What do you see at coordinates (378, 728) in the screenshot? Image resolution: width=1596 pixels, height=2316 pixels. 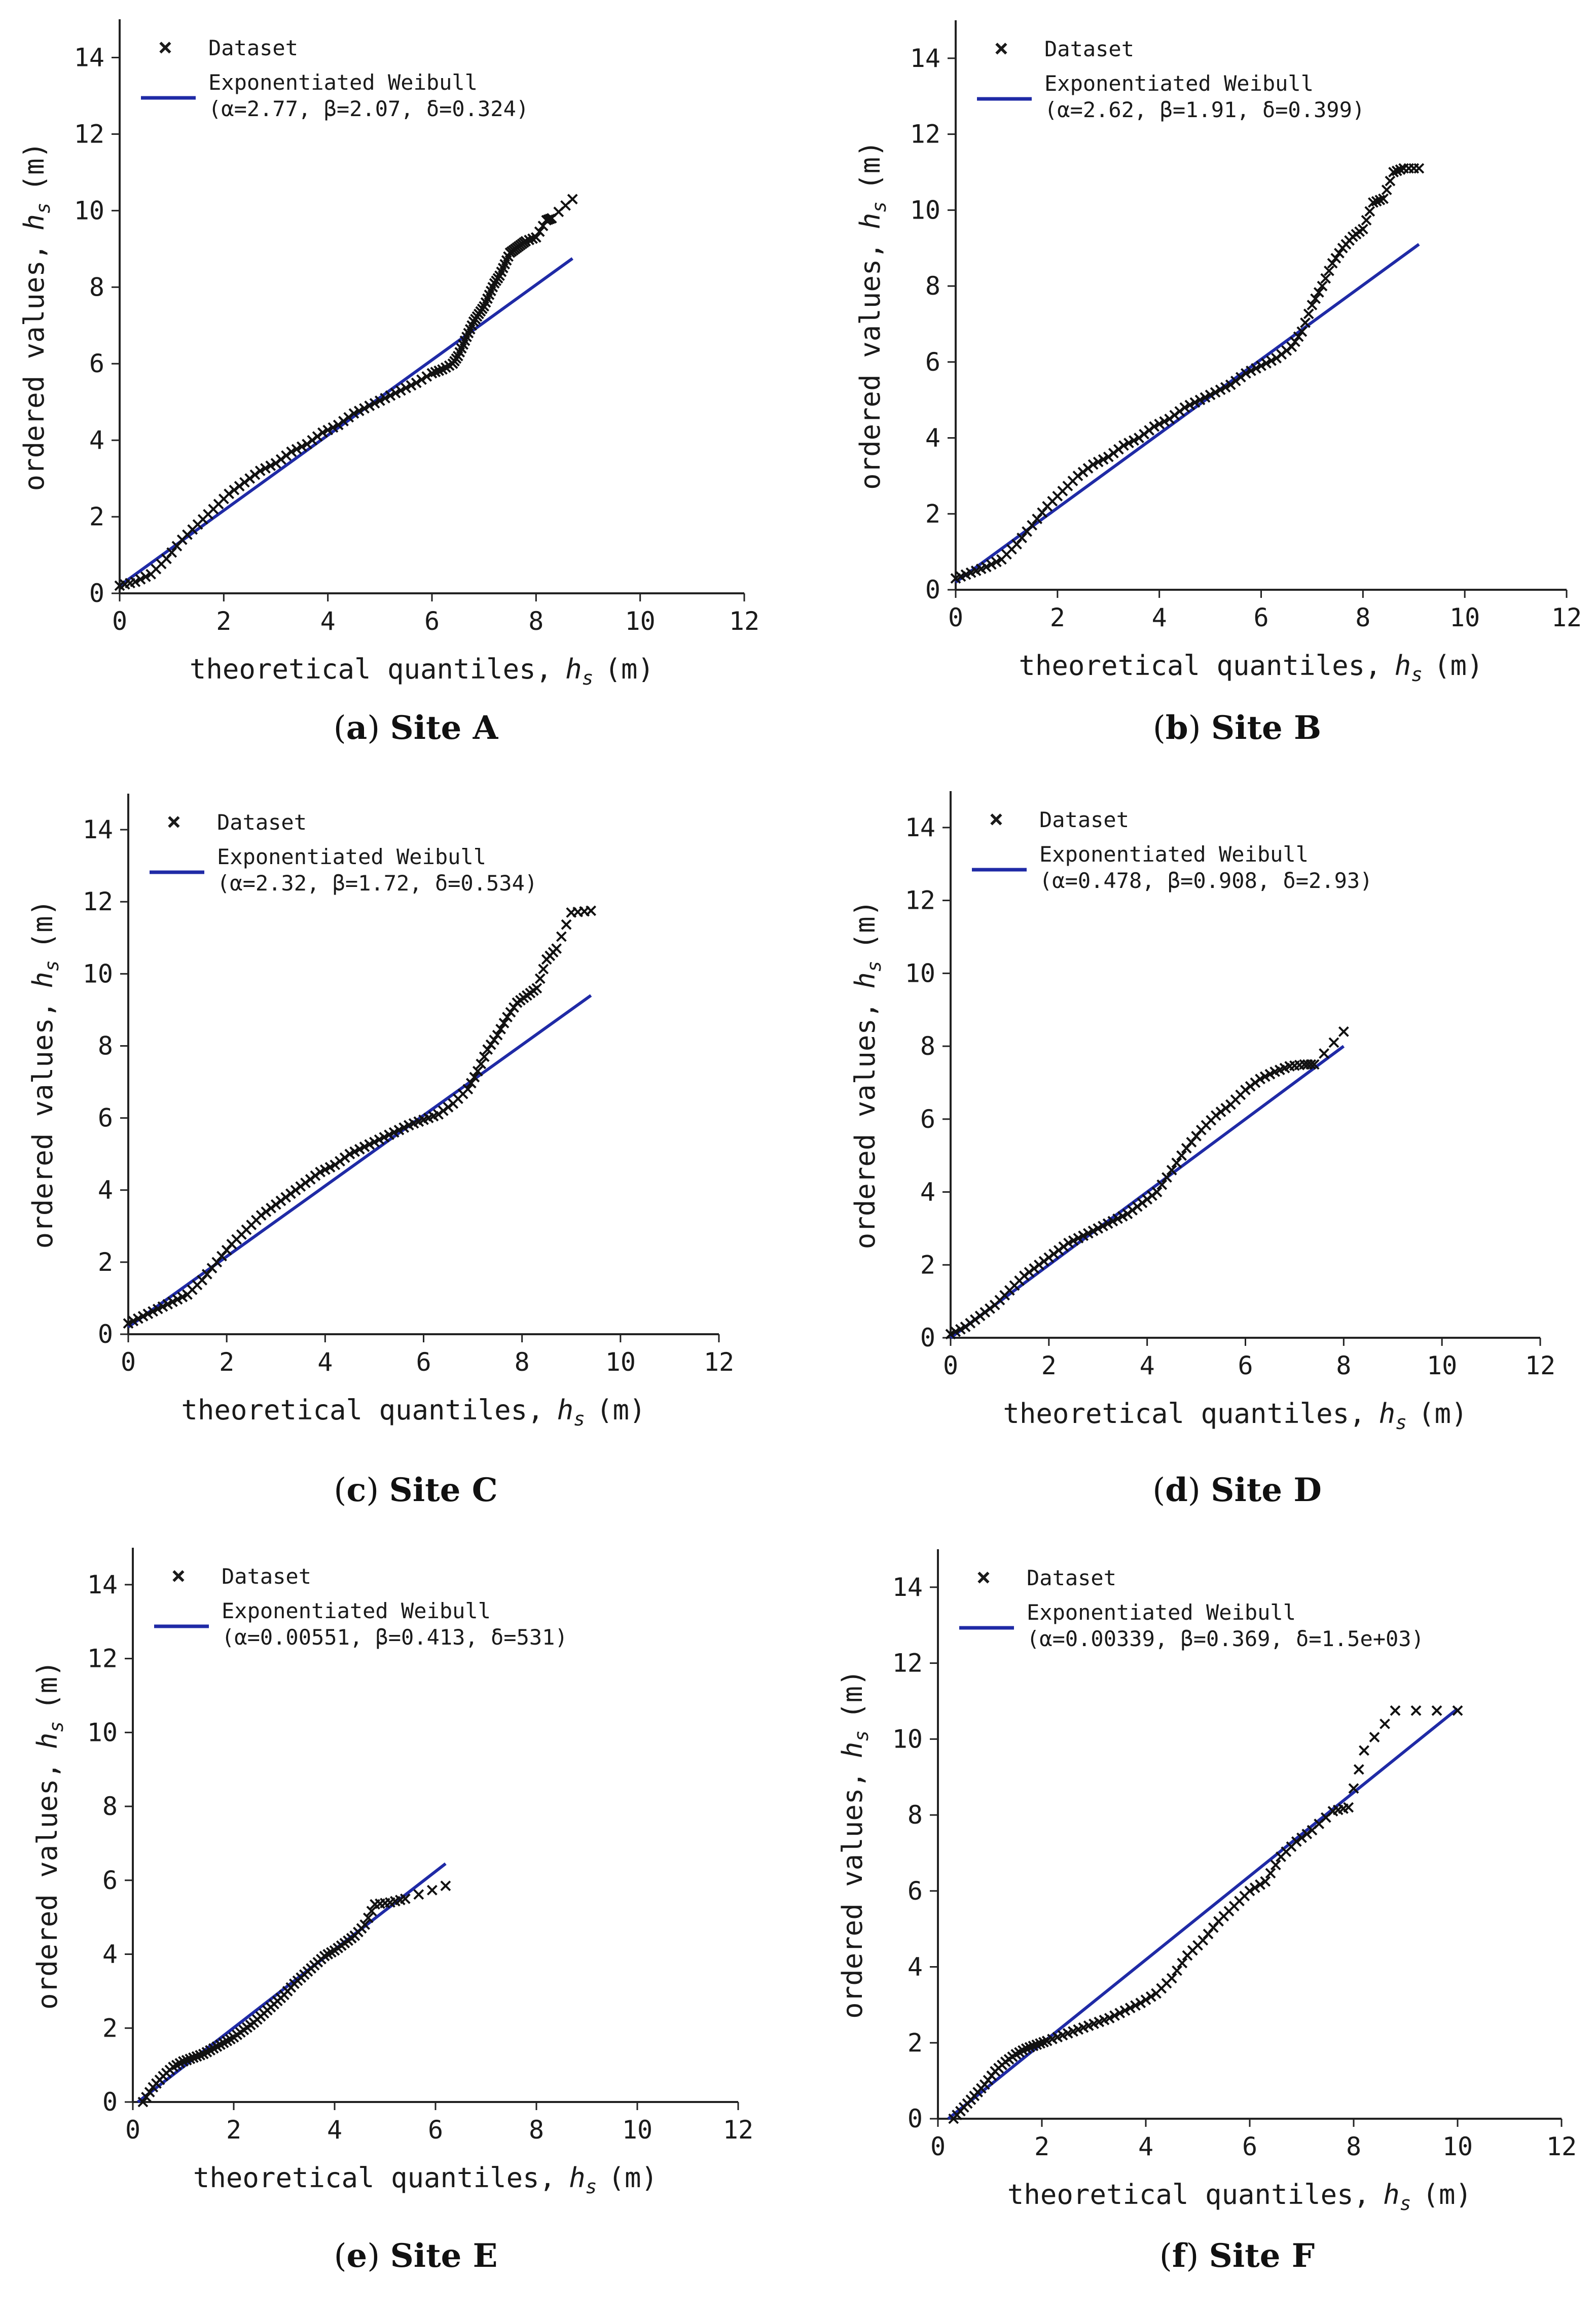 I see `caption-close: )` at bounding box center [378, 728].